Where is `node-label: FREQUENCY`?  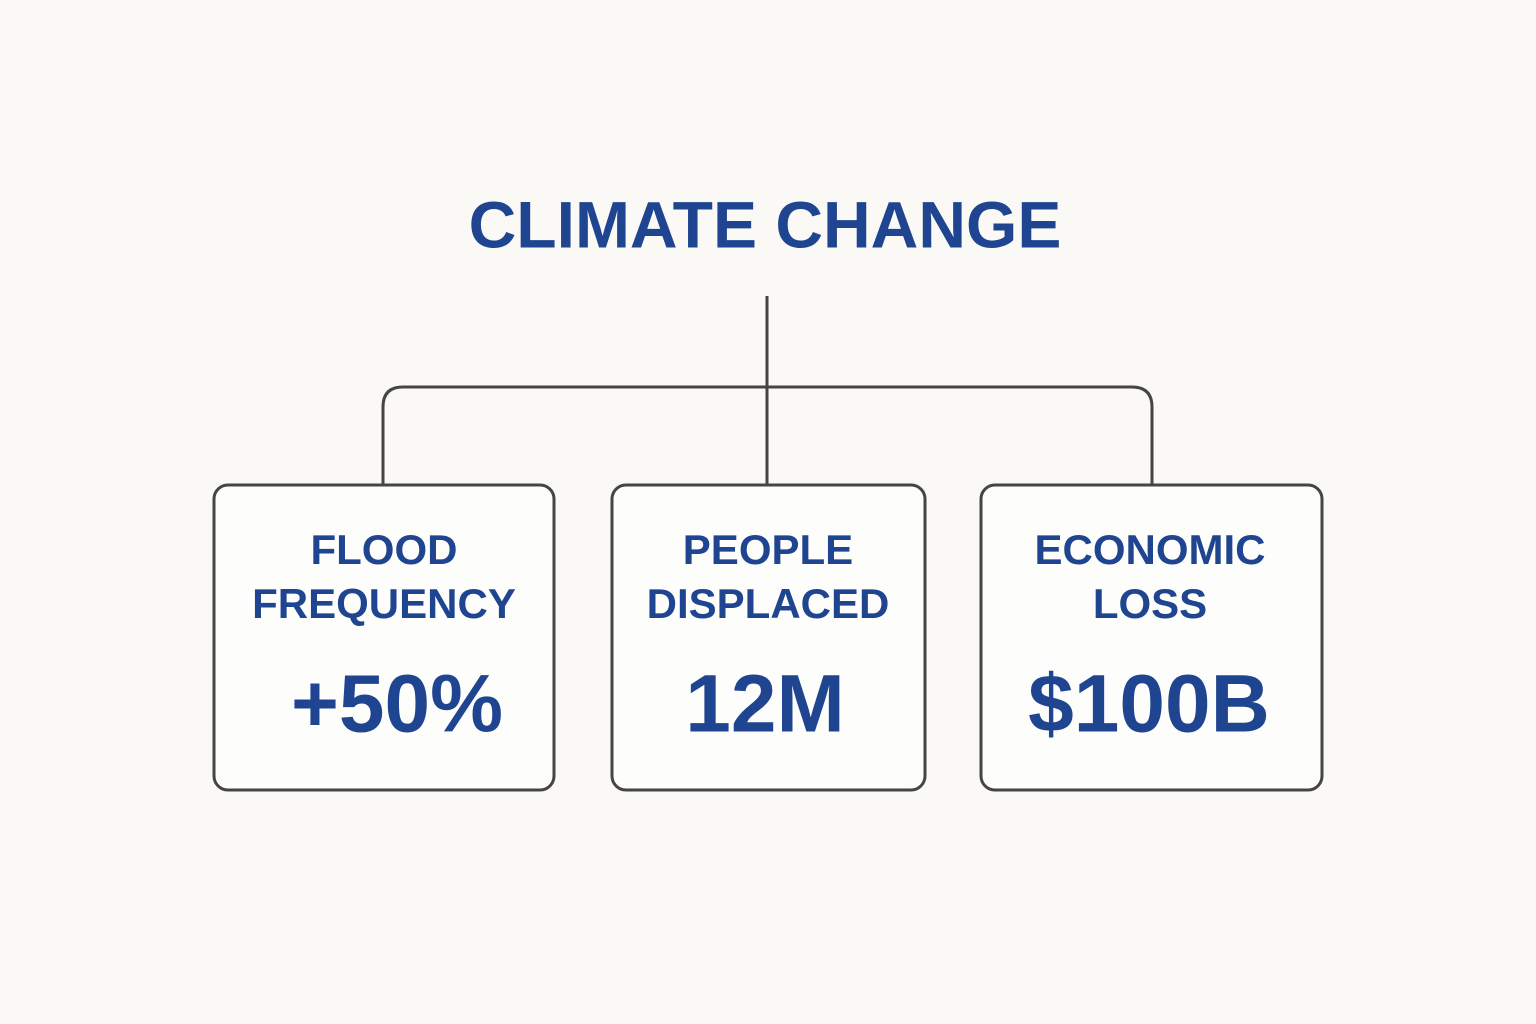 node-label: FREQUENCY is located at coordinates (384, 603).